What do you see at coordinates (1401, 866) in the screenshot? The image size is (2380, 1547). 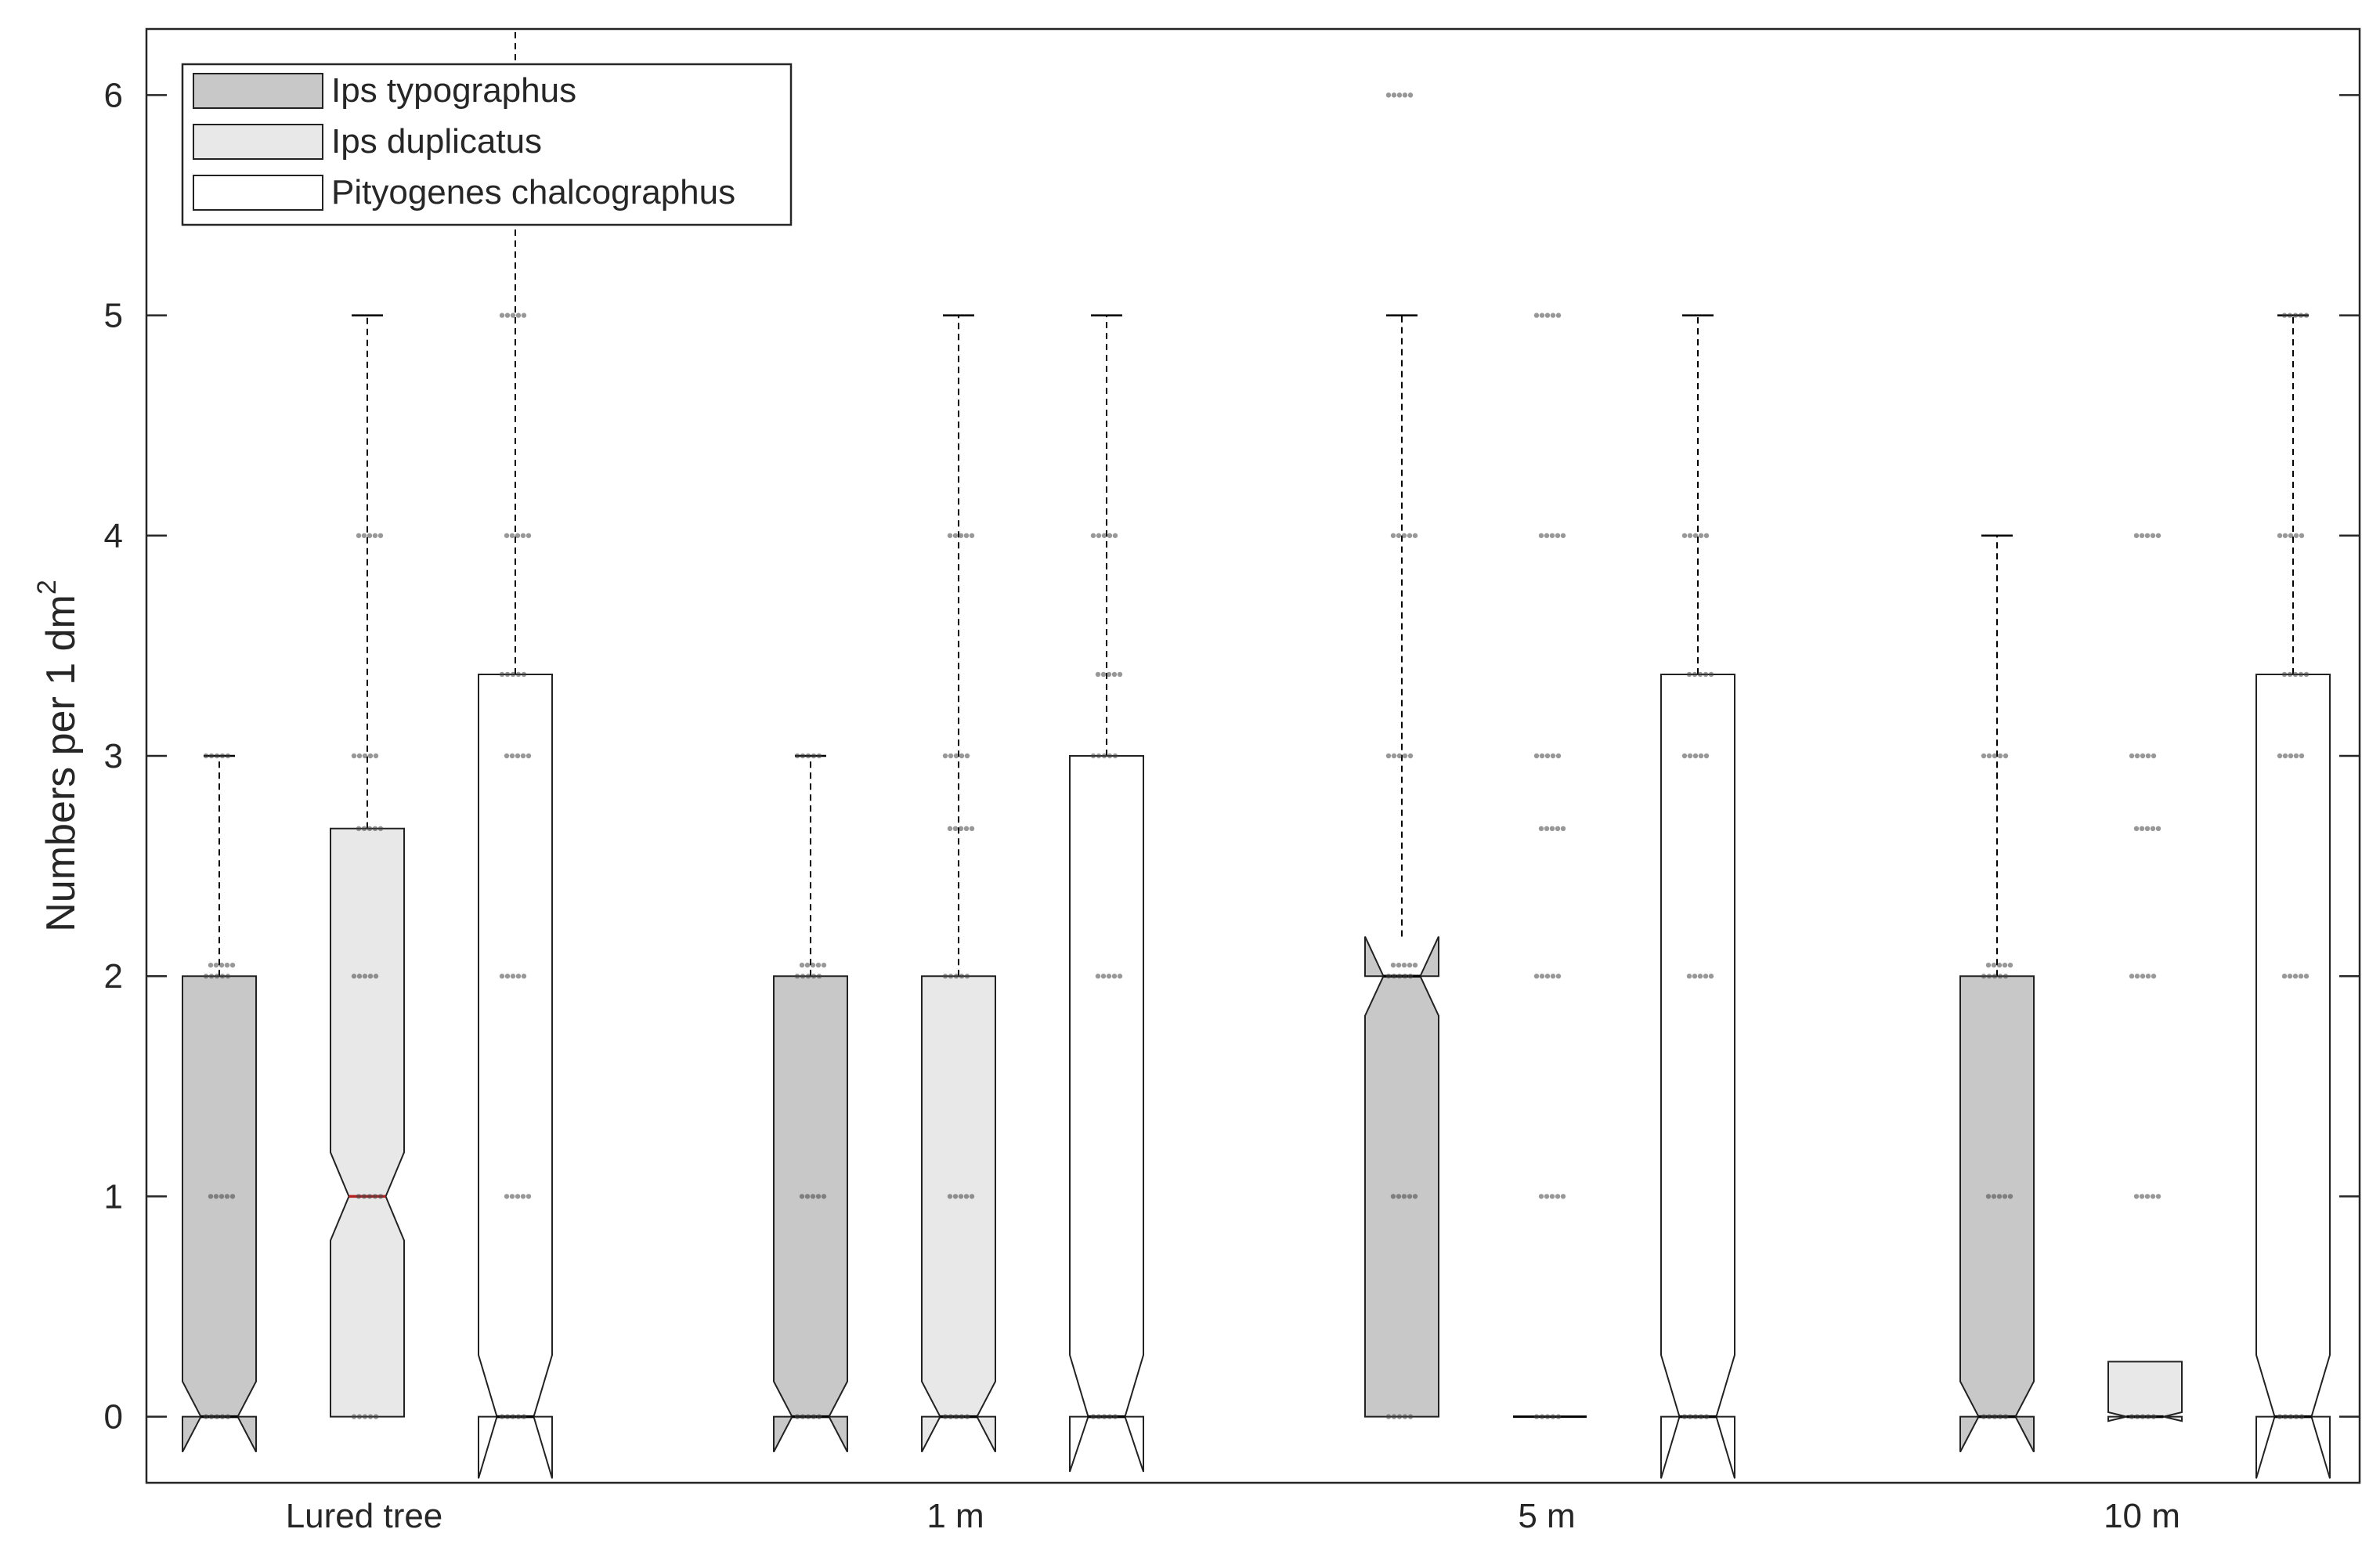 I see `box-ips-typographus` at bounding box center [1401, 866].